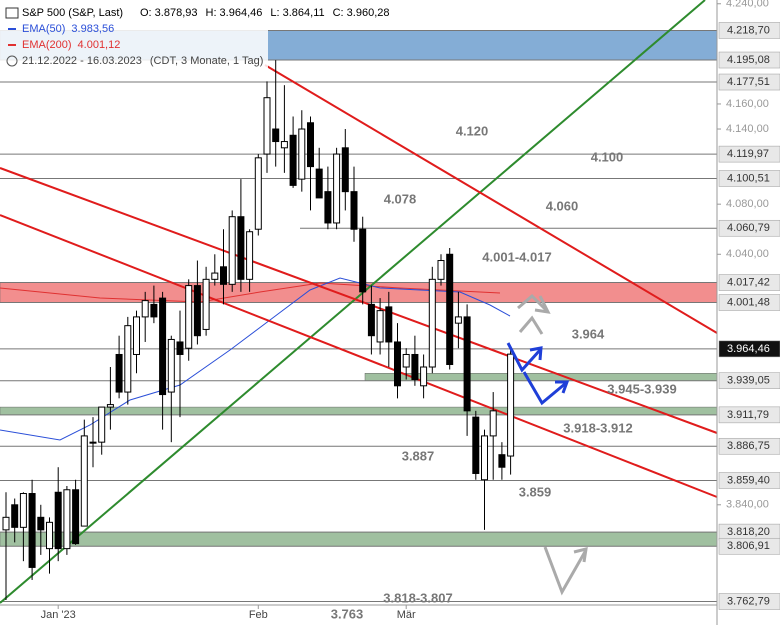 The width and height of the screenshot is (780, 625). Describe the element at coordinates (58, 615) in the screenshot. I see `x-tick-label: Jan '23` at that location.